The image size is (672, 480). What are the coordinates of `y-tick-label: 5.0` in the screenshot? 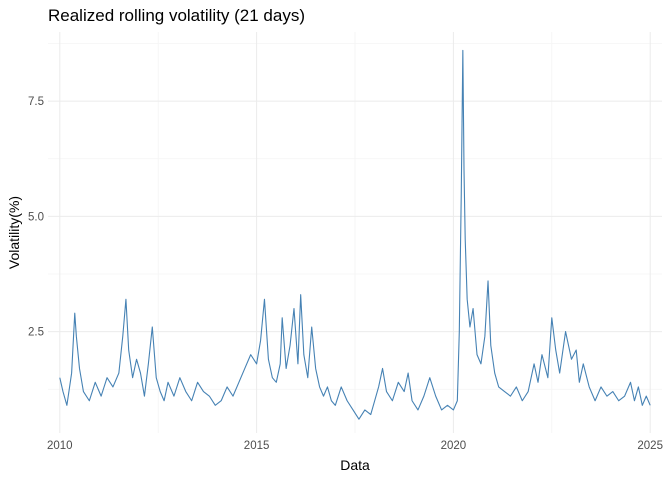 It's located at (36, 217).